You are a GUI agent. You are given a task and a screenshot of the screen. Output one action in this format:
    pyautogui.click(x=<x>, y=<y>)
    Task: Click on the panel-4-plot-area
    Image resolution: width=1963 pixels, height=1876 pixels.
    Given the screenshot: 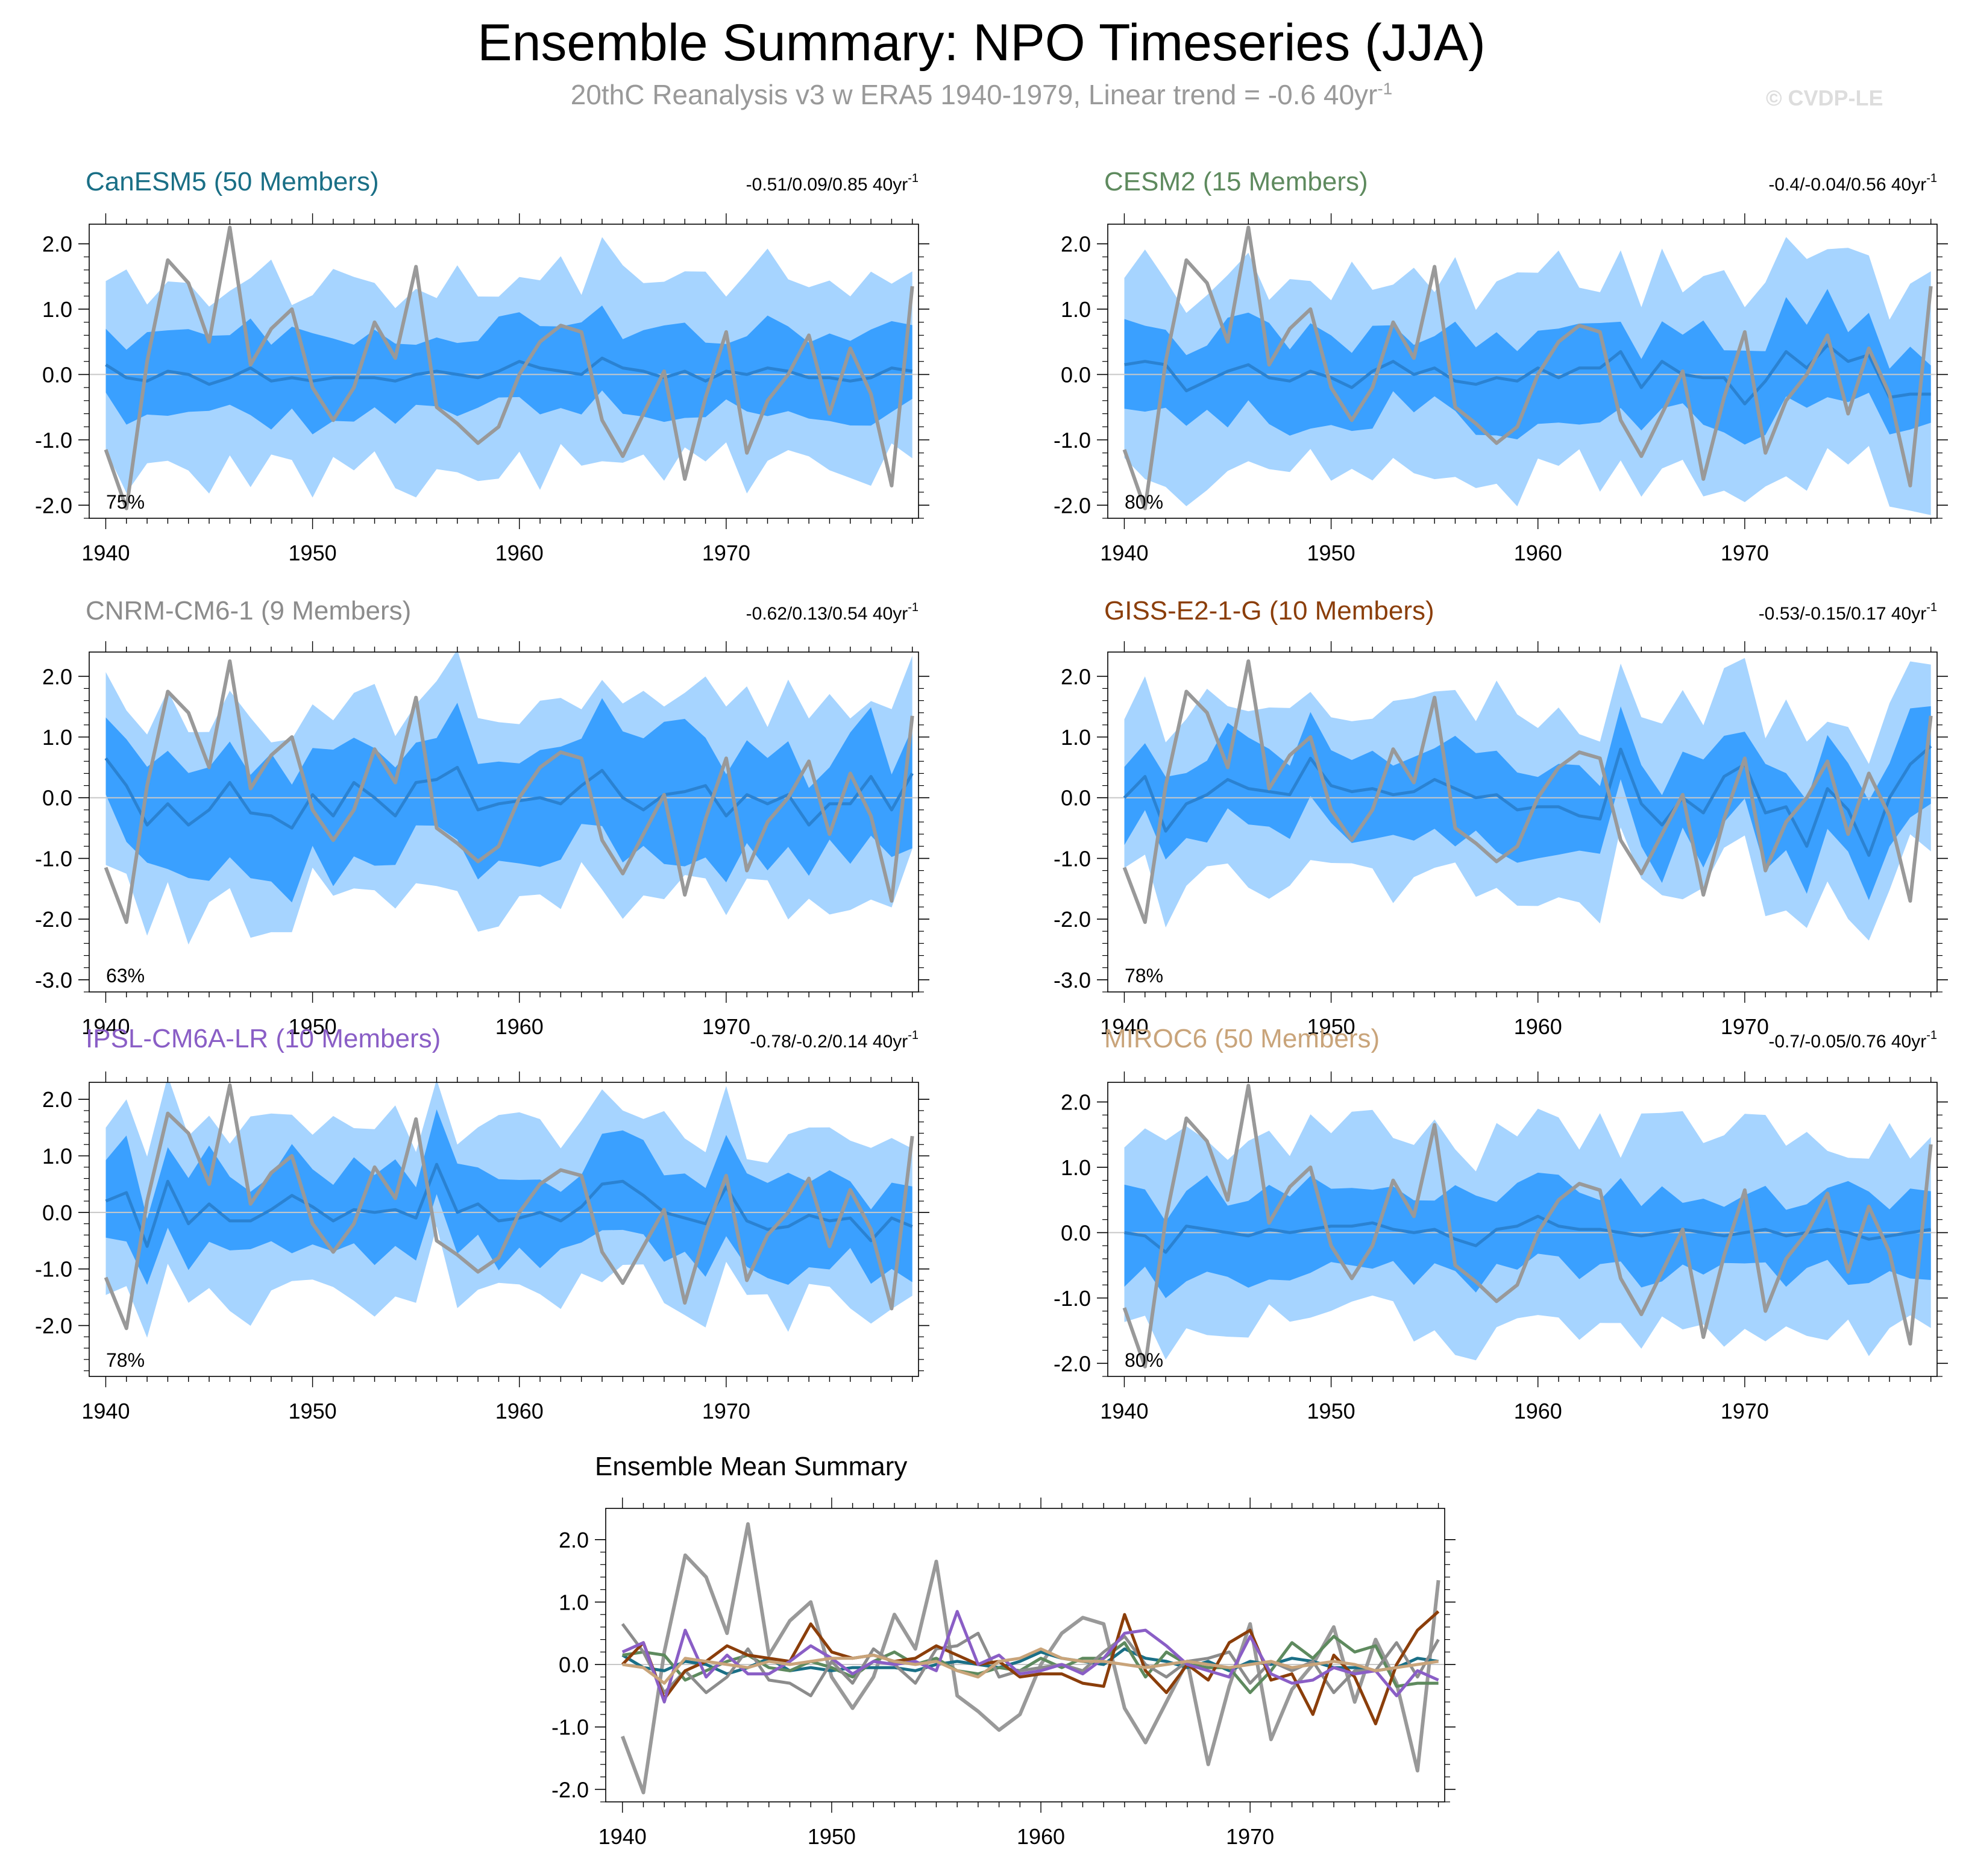 What is the action you would take?
    pyautogui.click(x=1522, y=799)
    